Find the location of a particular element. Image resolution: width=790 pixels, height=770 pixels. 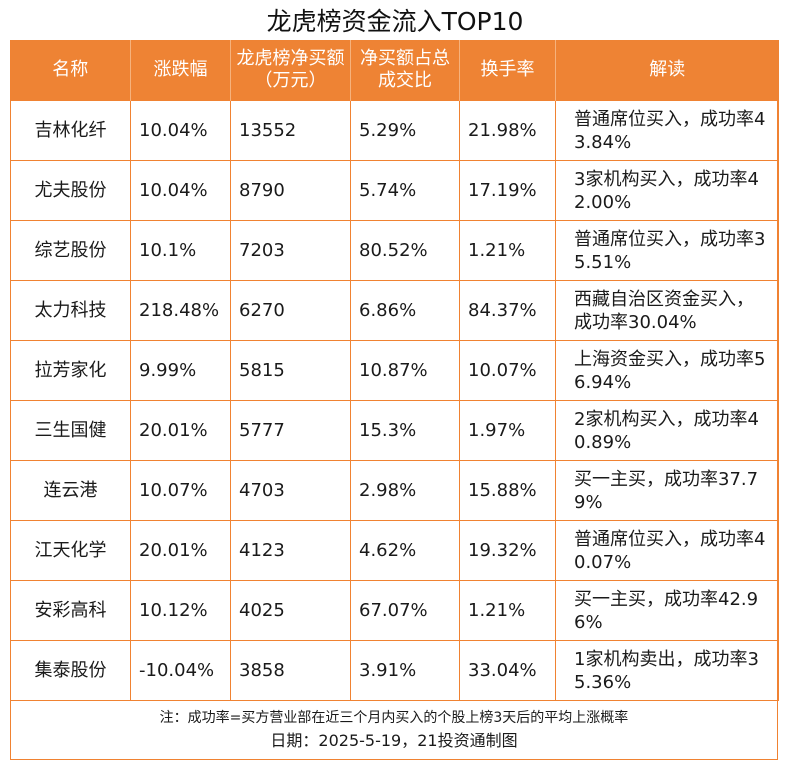

cell-interpretation: 3家机构买入，成功率42.00% is located at coordinates (667, 190).